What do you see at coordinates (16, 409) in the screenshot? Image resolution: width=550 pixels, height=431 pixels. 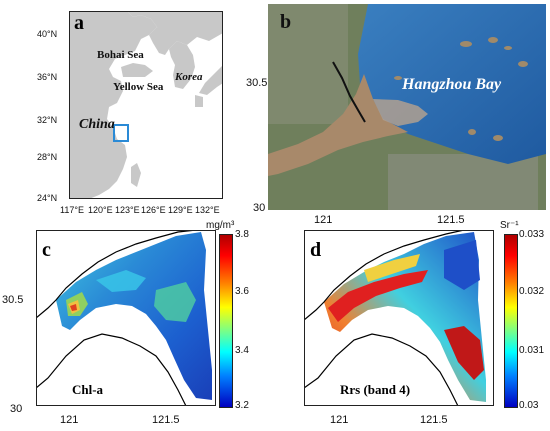 I see `panel-c-lat-tick: 30` at bounding box center [16, 409].